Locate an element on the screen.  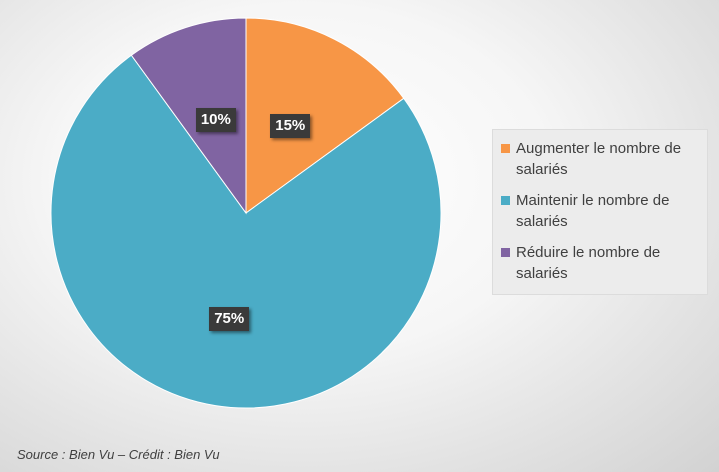
legend-swatch-maintenir is located at coordinates (505, 200).